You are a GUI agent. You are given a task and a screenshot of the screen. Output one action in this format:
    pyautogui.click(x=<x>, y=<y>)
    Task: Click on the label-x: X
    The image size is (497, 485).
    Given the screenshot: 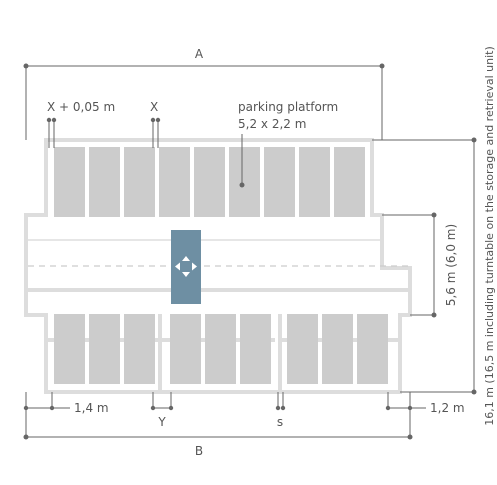 What is the action you would take?
    pyautogui.click(x=154, y=107)
    